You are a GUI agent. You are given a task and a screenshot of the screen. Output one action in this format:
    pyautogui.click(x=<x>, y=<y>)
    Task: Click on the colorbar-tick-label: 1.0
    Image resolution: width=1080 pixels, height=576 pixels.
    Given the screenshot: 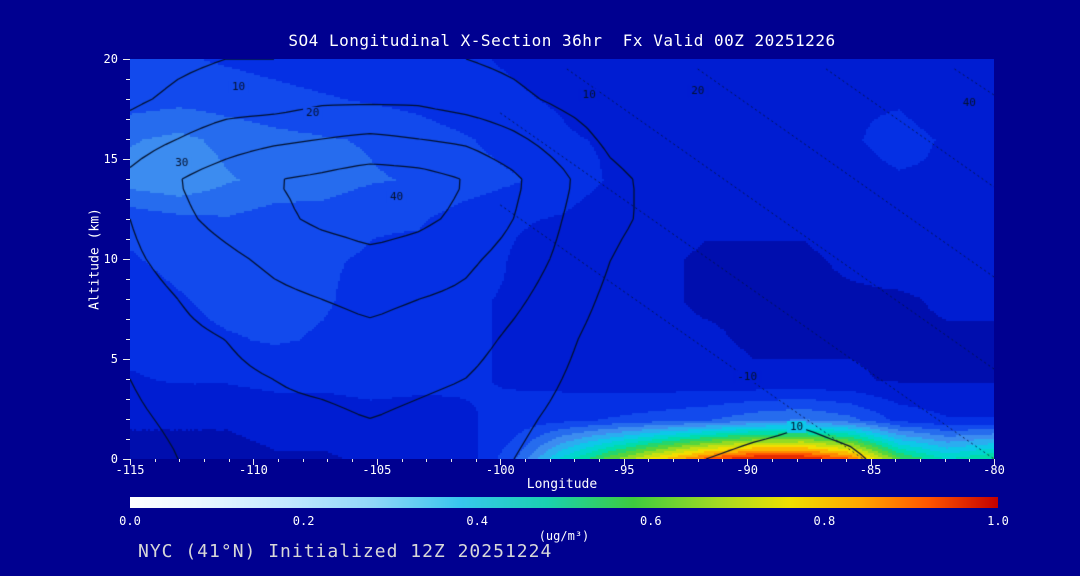 What is the action you would take?
    pyautogui.click(x=998, y=521)
    